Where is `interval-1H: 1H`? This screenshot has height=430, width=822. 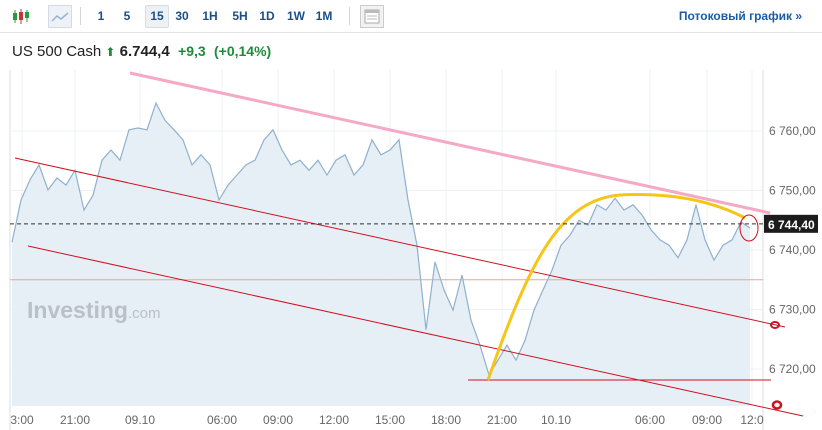
interval-1H: 1H is located at coordinates (210, 16).